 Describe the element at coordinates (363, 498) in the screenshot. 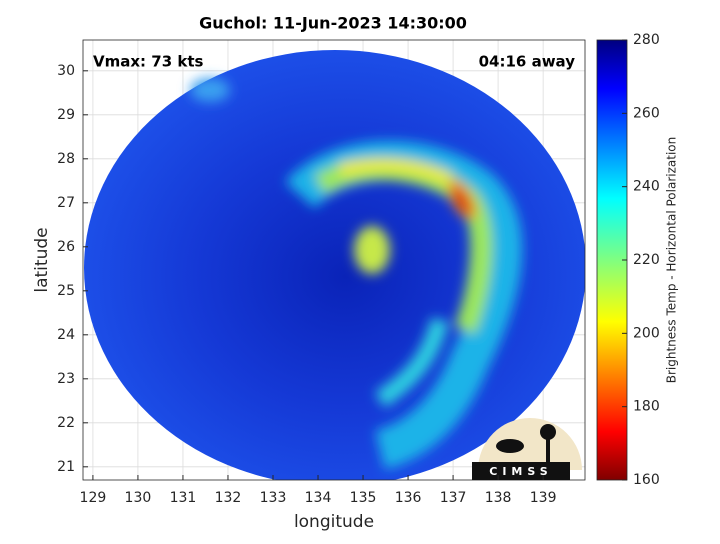

I see `x-tick-label: 135` at that location.